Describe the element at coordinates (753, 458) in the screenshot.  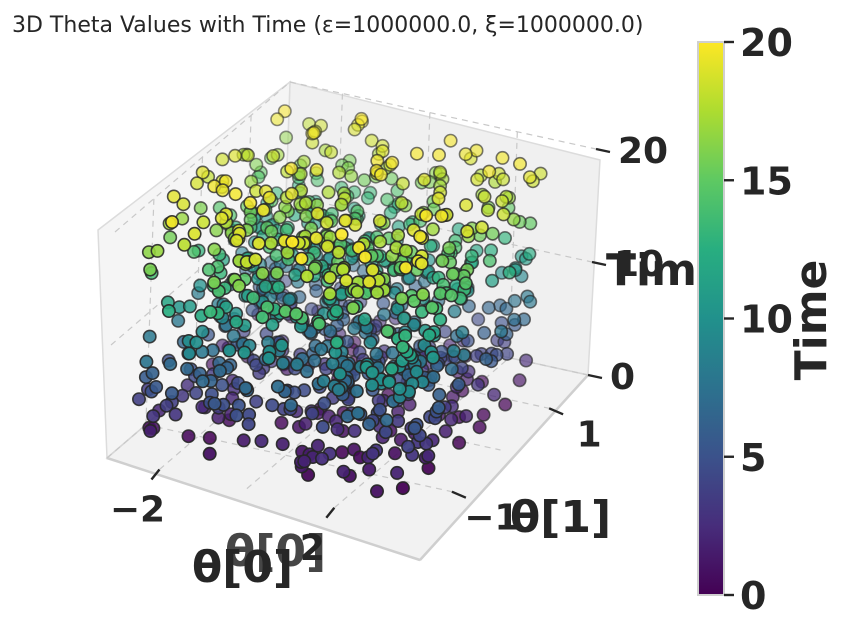
I see `colorbar-tick-label: 5` at that location.